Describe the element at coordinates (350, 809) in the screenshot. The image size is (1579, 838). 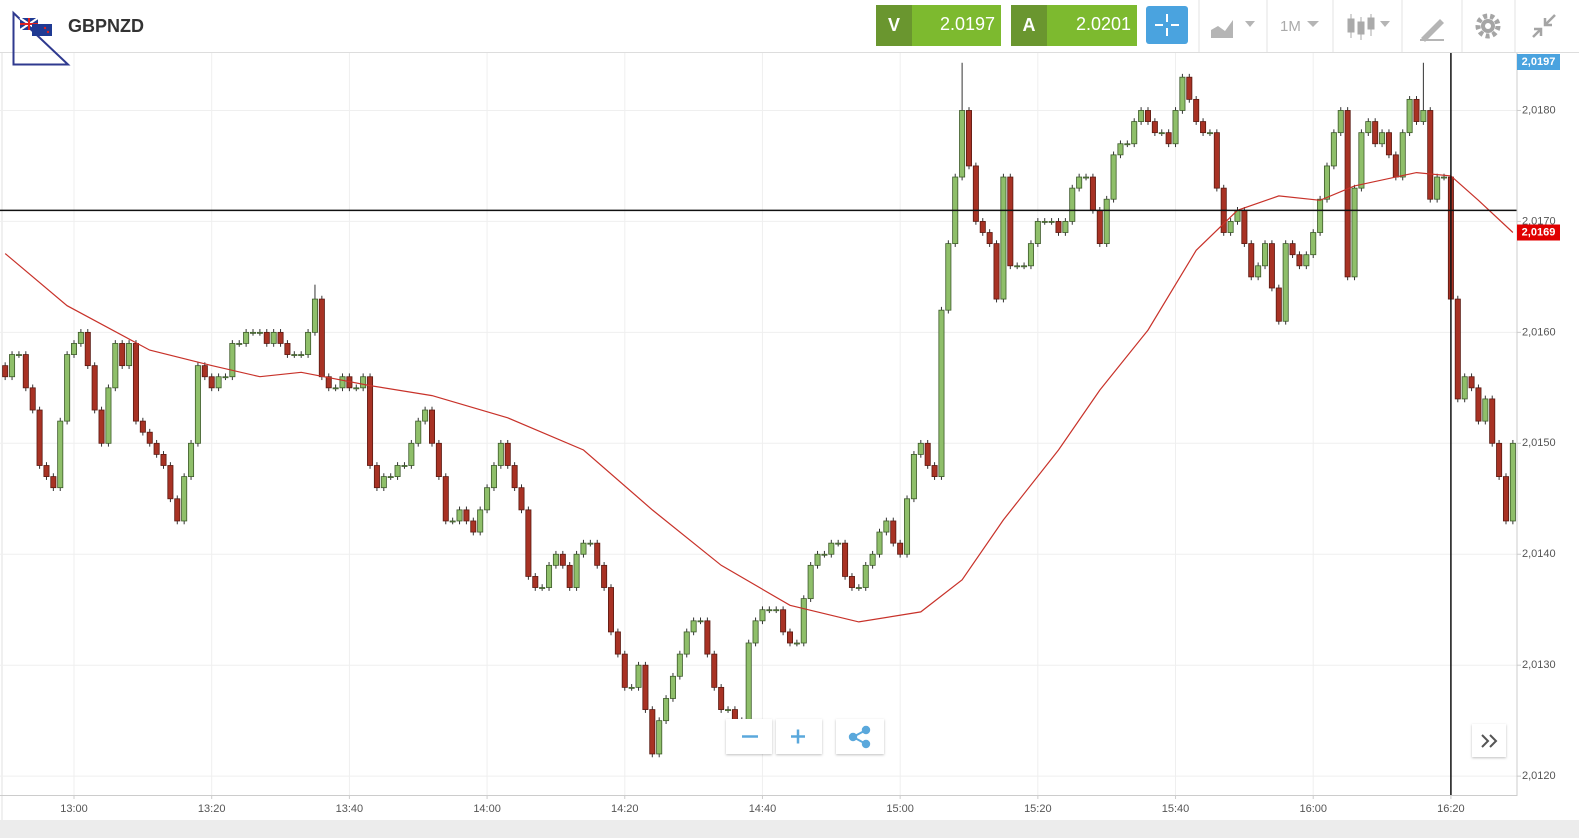
I see `x-tick-label: 13:40` at that location.